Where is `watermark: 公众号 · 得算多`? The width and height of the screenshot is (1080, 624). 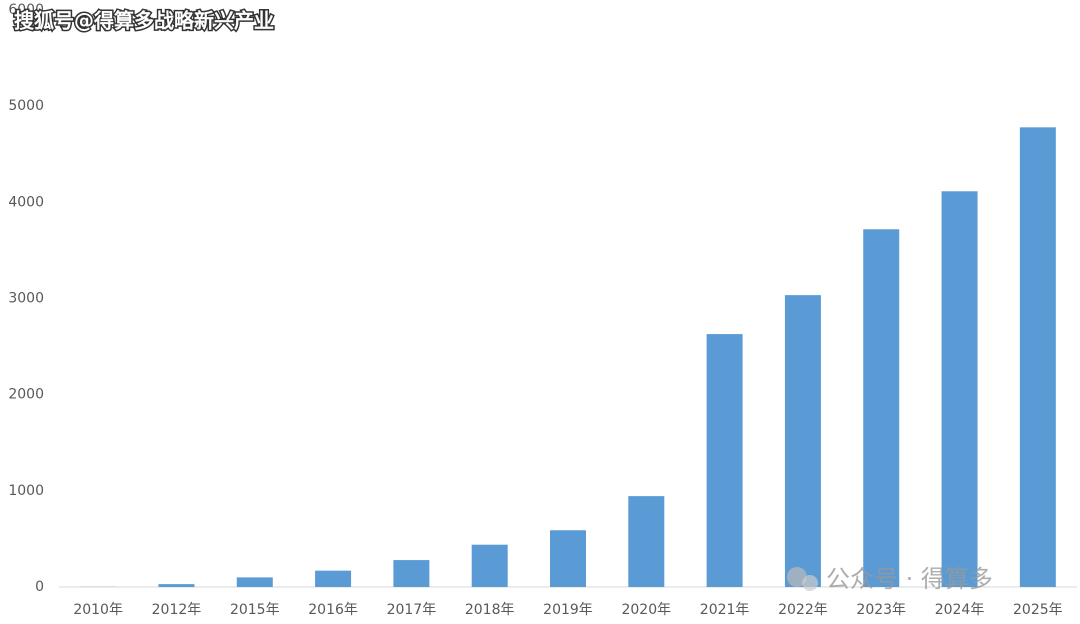
watermark: 公众号 · 得算多 is located at coordinates (909, 579).